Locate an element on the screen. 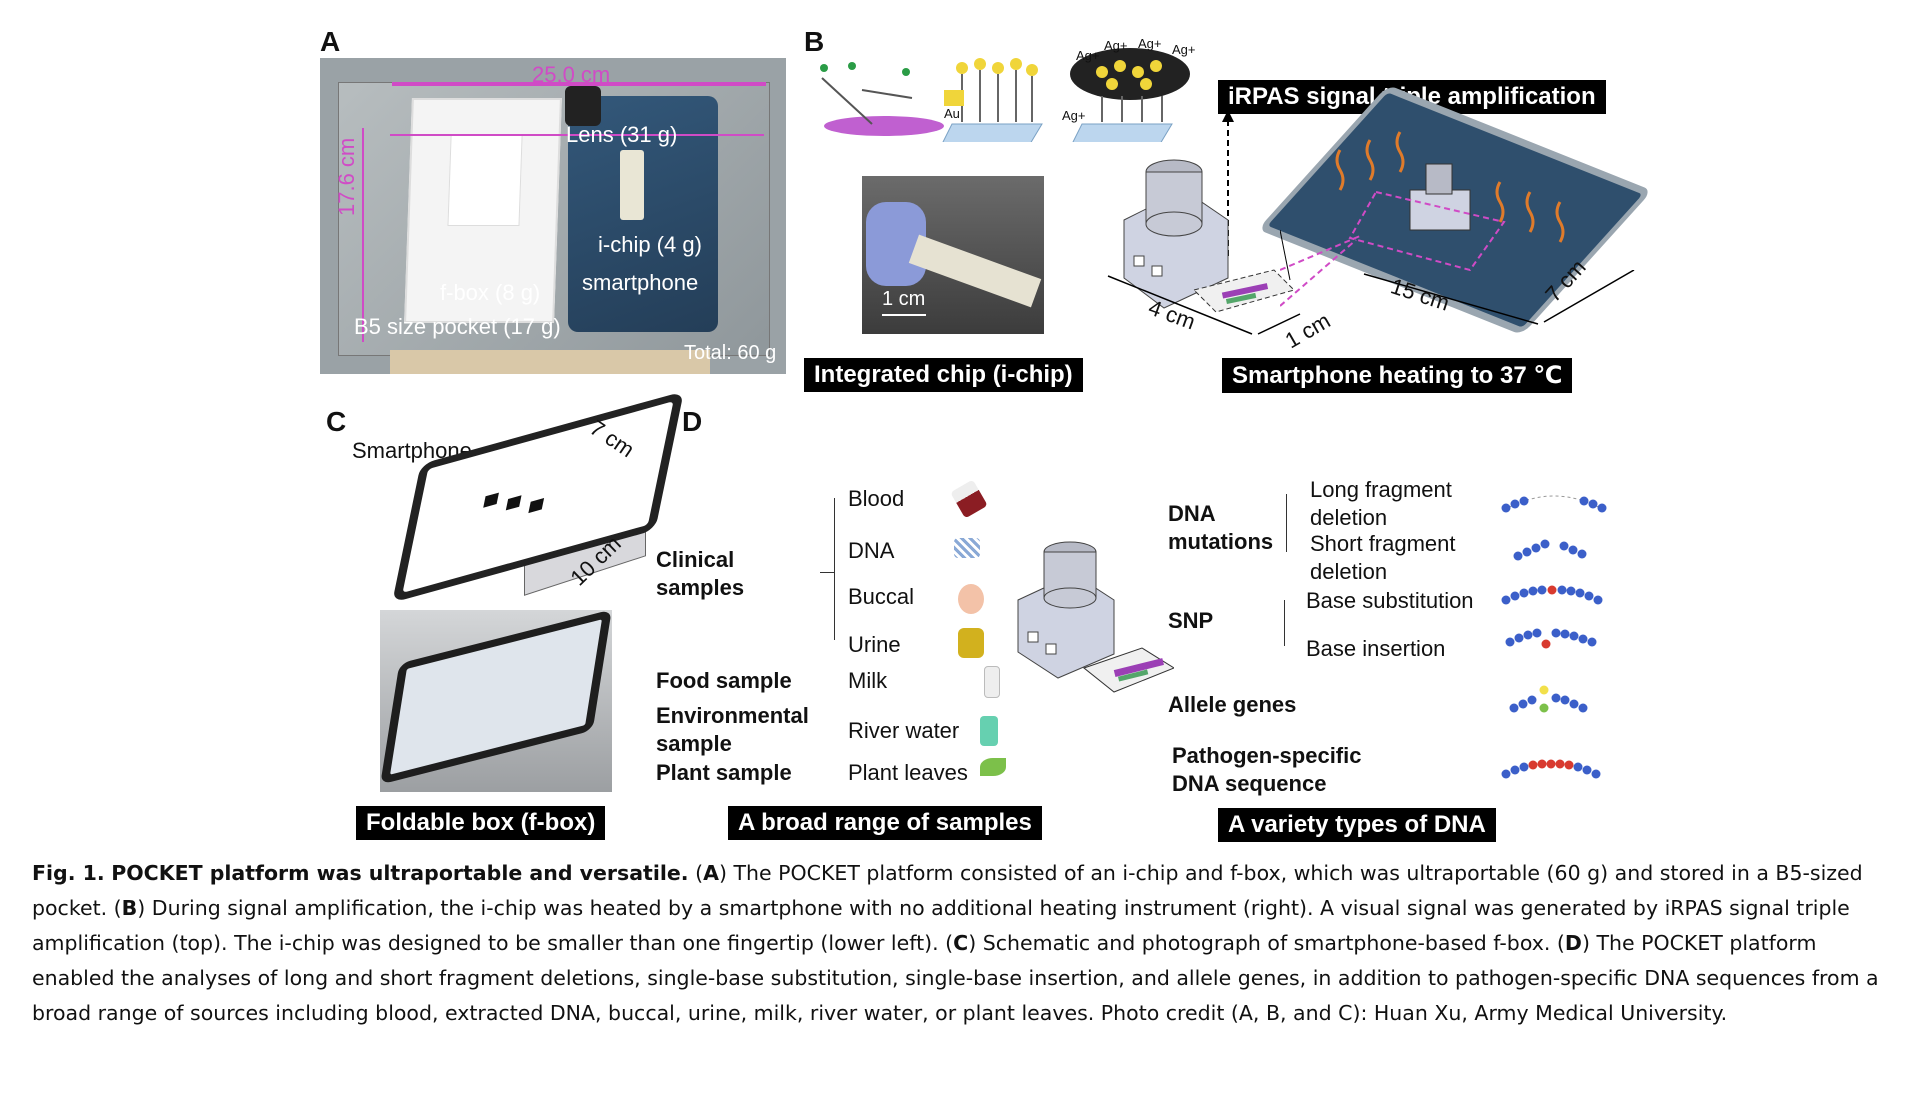 This screenshot has width=1922, height=1096. ichip-label: i-chip (4 g) is located at coordinates (650, 244).